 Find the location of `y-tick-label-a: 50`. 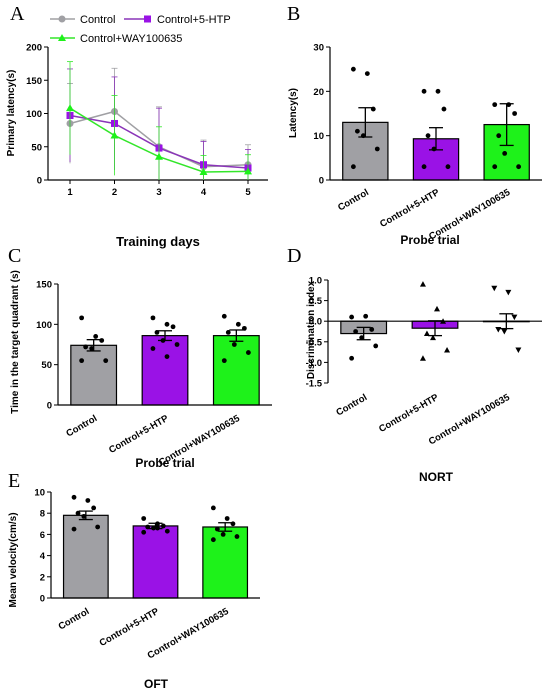

y-tick-label-a: 50 is located at coordinates (36, 147).